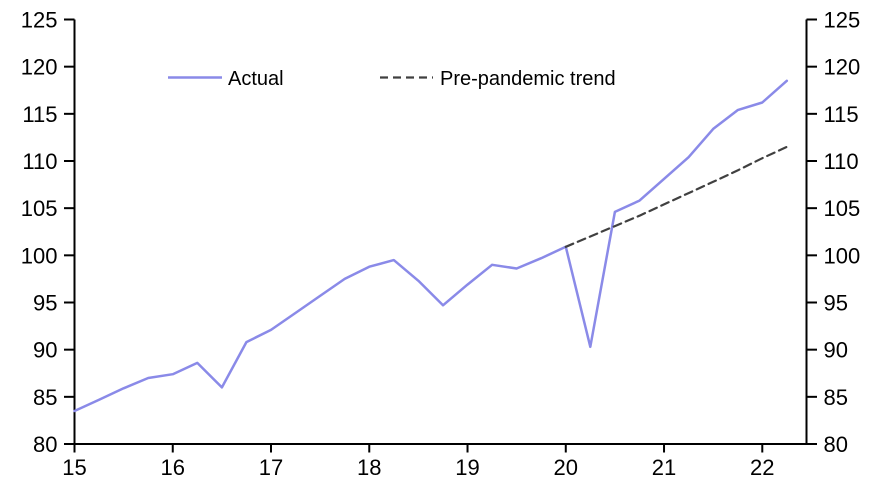 The width and height of the screenshot is (883, 488). I want to click on legend-item-pre-pandemic-trend: Pre-pandemic trend, so click(498, 79).